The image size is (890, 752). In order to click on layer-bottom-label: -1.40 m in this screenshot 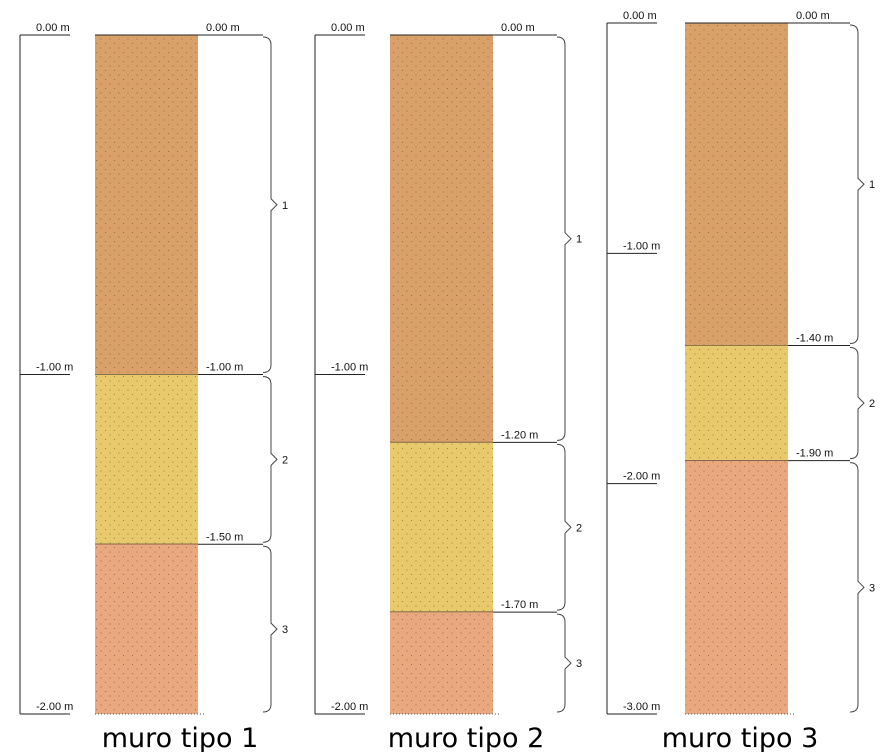, I will do `click(814, 338)`.